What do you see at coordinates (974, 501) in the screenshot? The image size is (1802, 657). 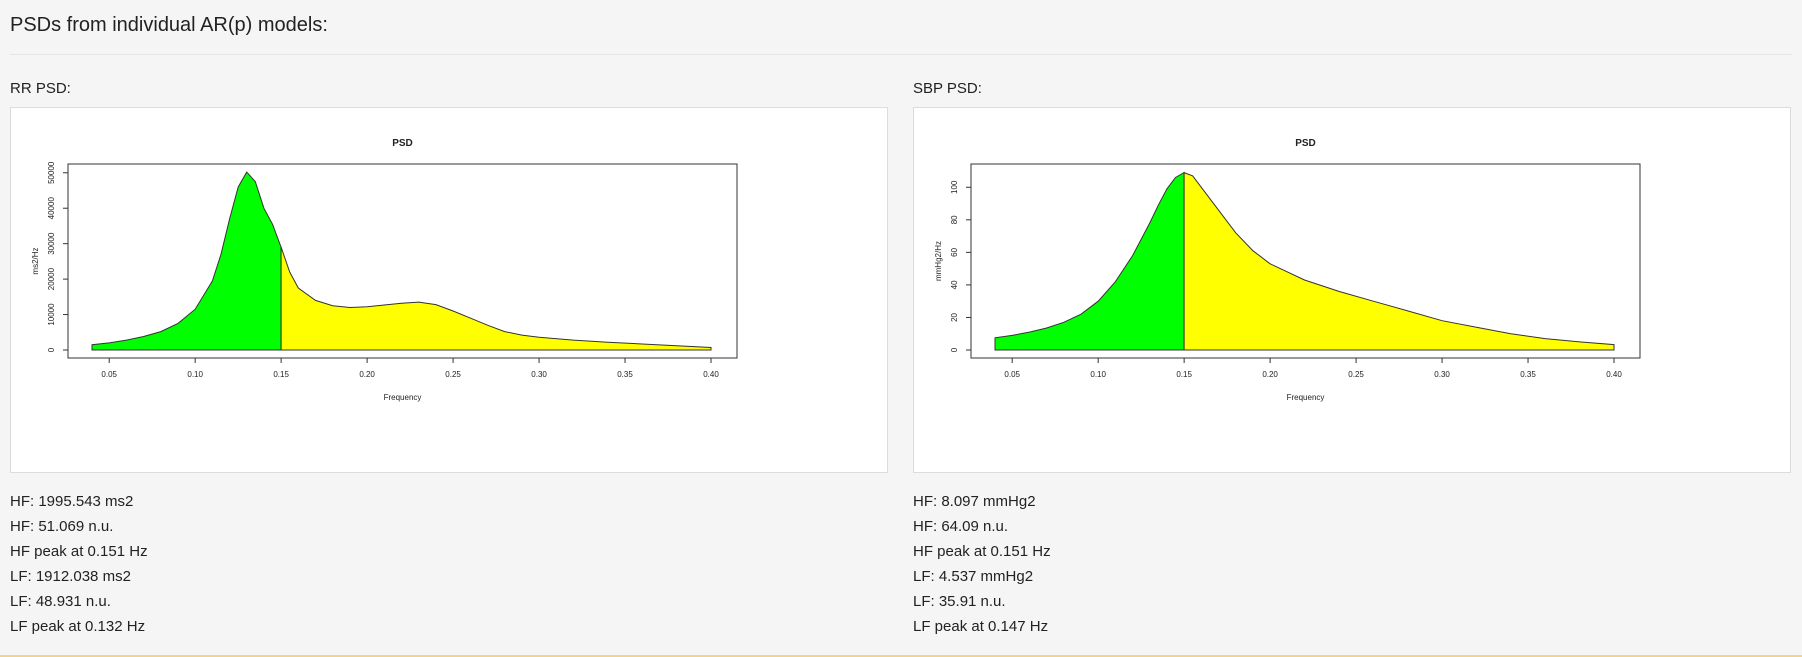 I see `sbp-stat-hf-abs: HF: 8.097 mmHg2` at bounding box center [974, 501].